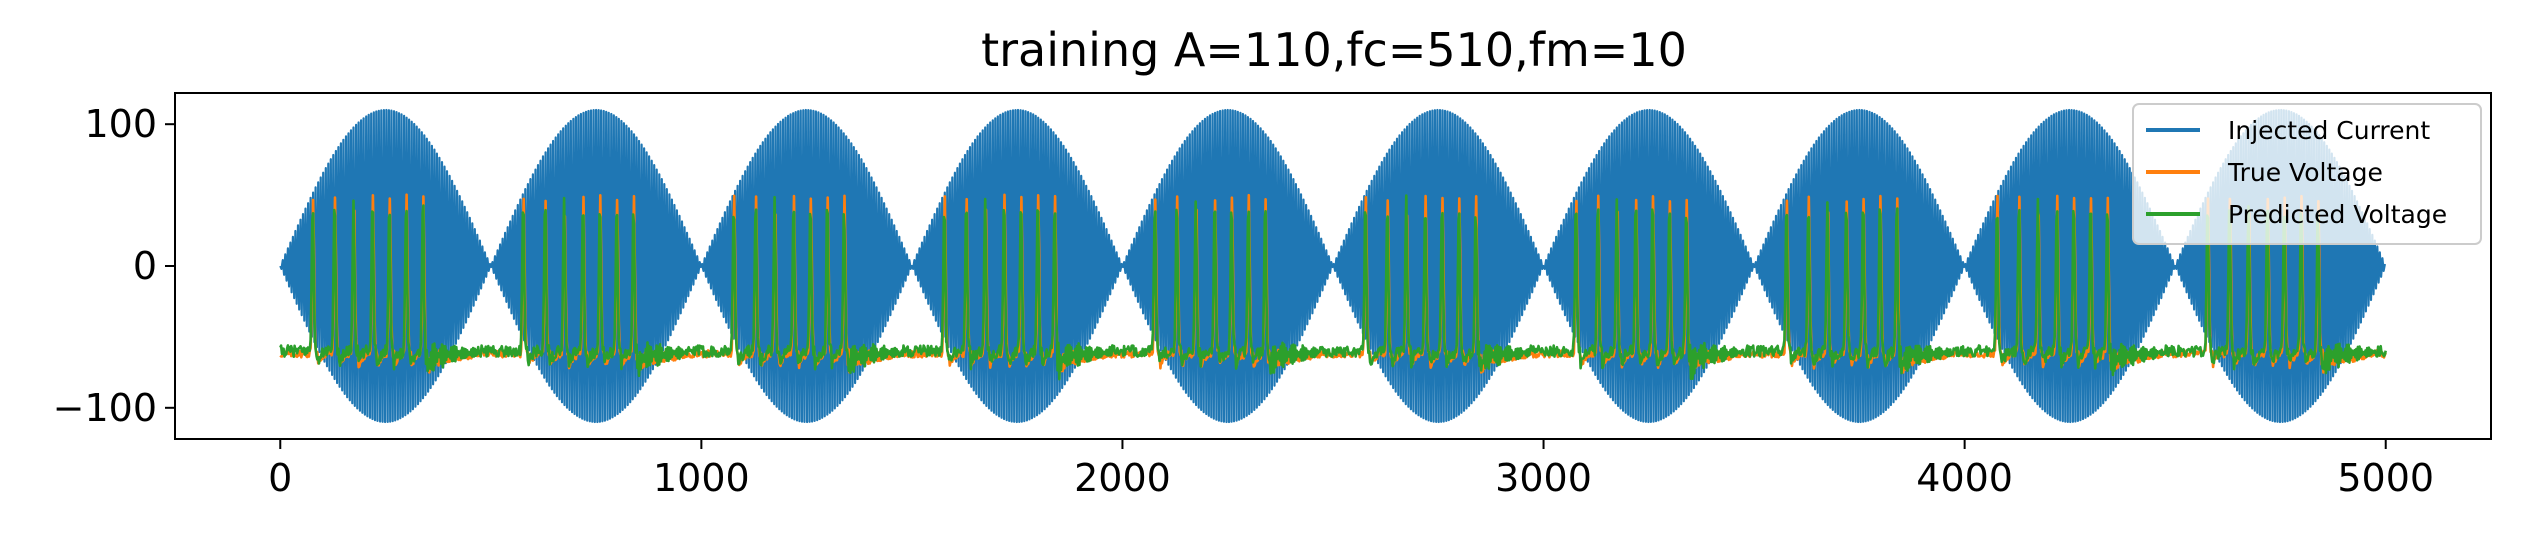 Image resolution: width=2528 pixels, height=544 pixels. What do you see at coordinates (1964, 478) in the screenshot?
I see `x-tick-label: 4000` at bounding box center [1964, 478].